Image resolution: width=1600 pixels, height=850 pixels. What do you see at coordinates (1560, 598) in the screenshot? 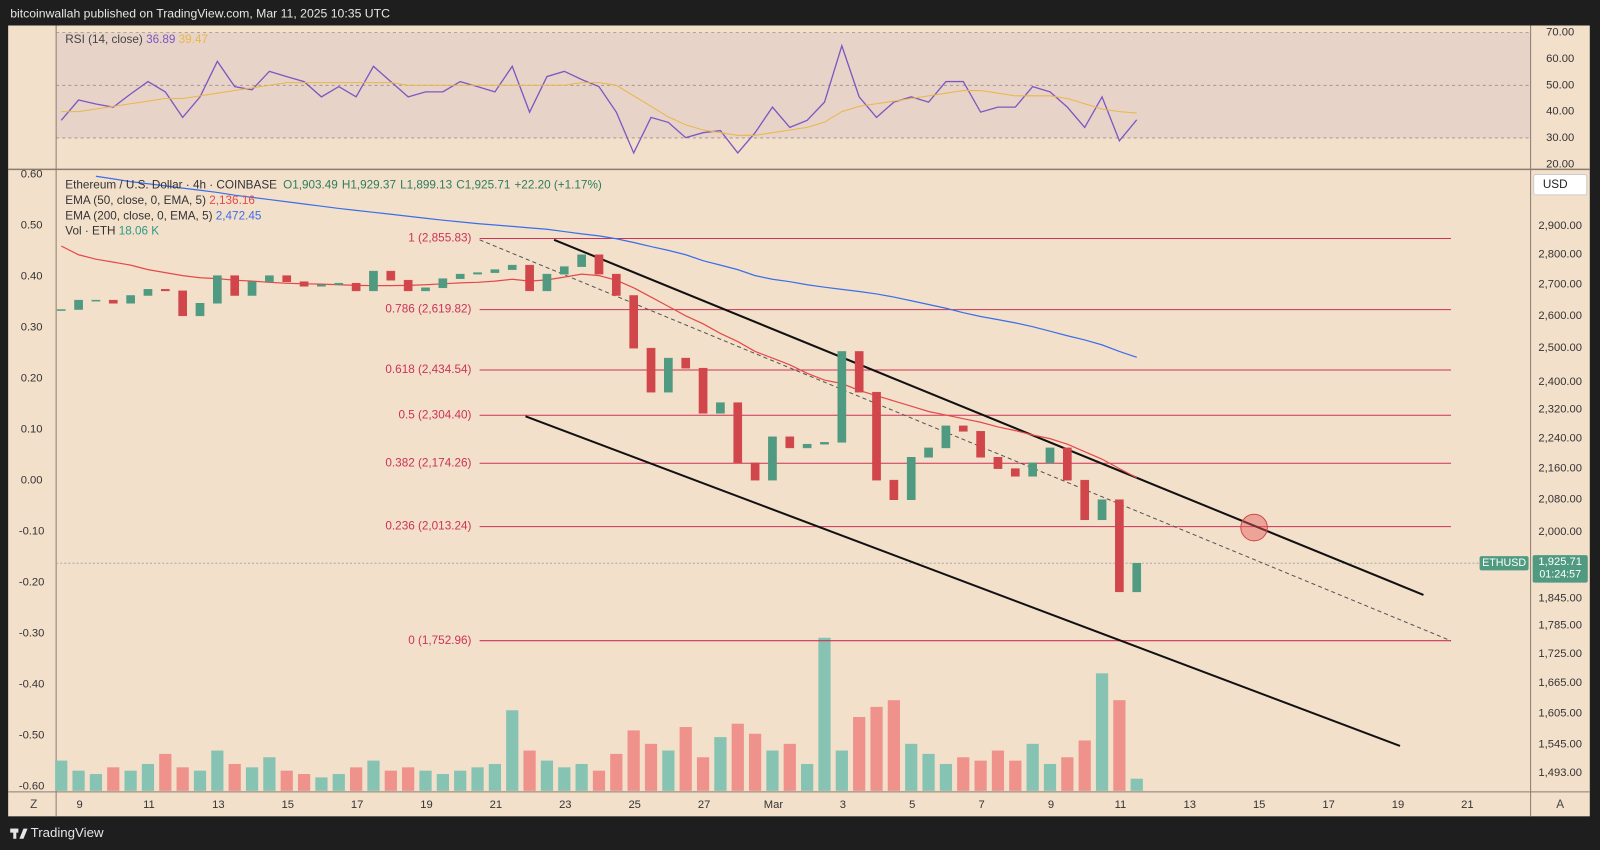
I see `y-tick-label: 1,845.00` at bounding box center [1560, 598].